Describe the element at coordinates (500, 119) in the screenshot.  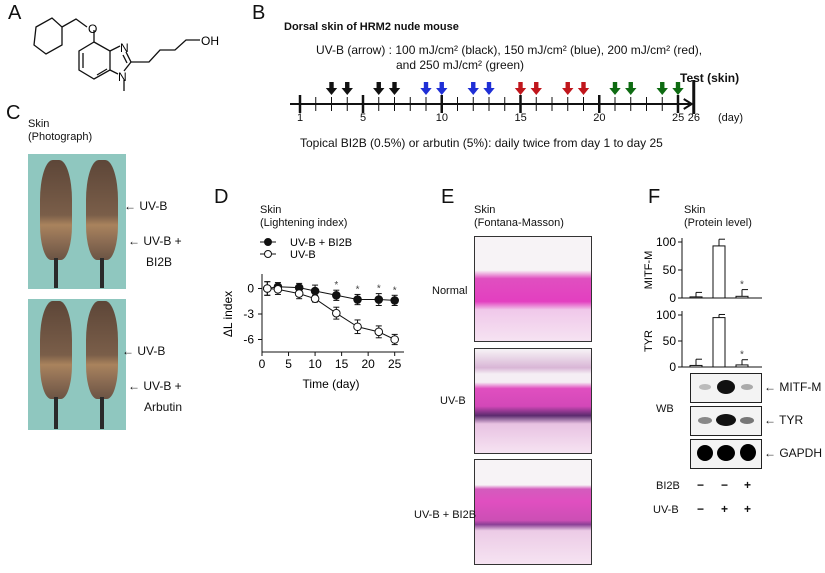
I see `timeline-tick-labels: 1 5 10 15 20 25 26` at that location.